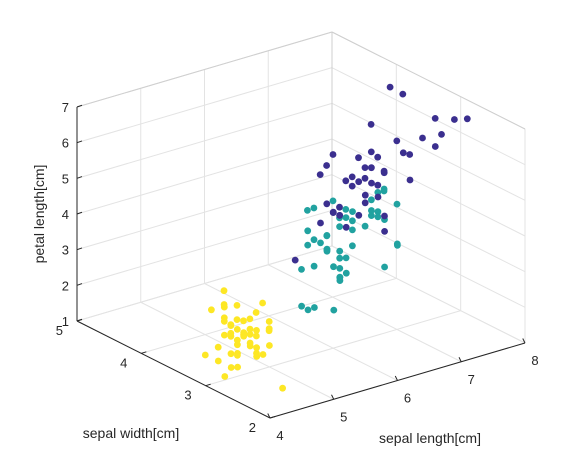 The width and height of the screenshot is (582, 472). Describe the element at coordinates (39, 214) in the screenshot. I see `z-axis-label: petal length[cm]` at that location.